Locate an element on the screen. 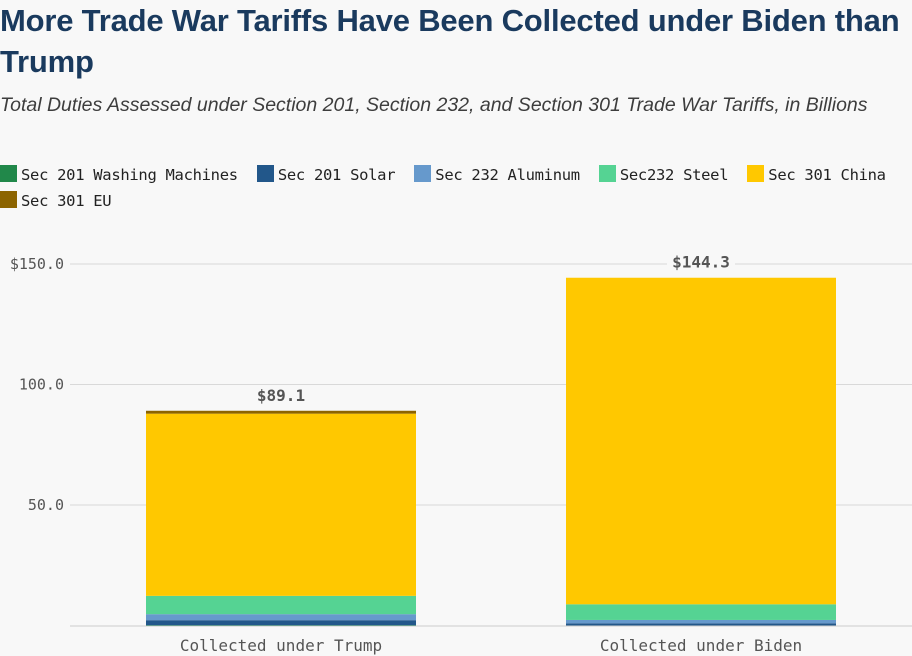  legend-label: Sec 201 Washing Machines is located at coordinates (129, 175).